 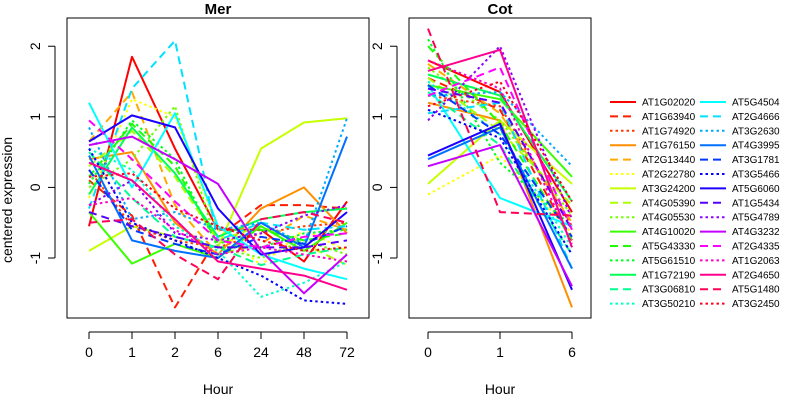 I want to click on legend-label: AT3G50210, so click(x=669, y=304).